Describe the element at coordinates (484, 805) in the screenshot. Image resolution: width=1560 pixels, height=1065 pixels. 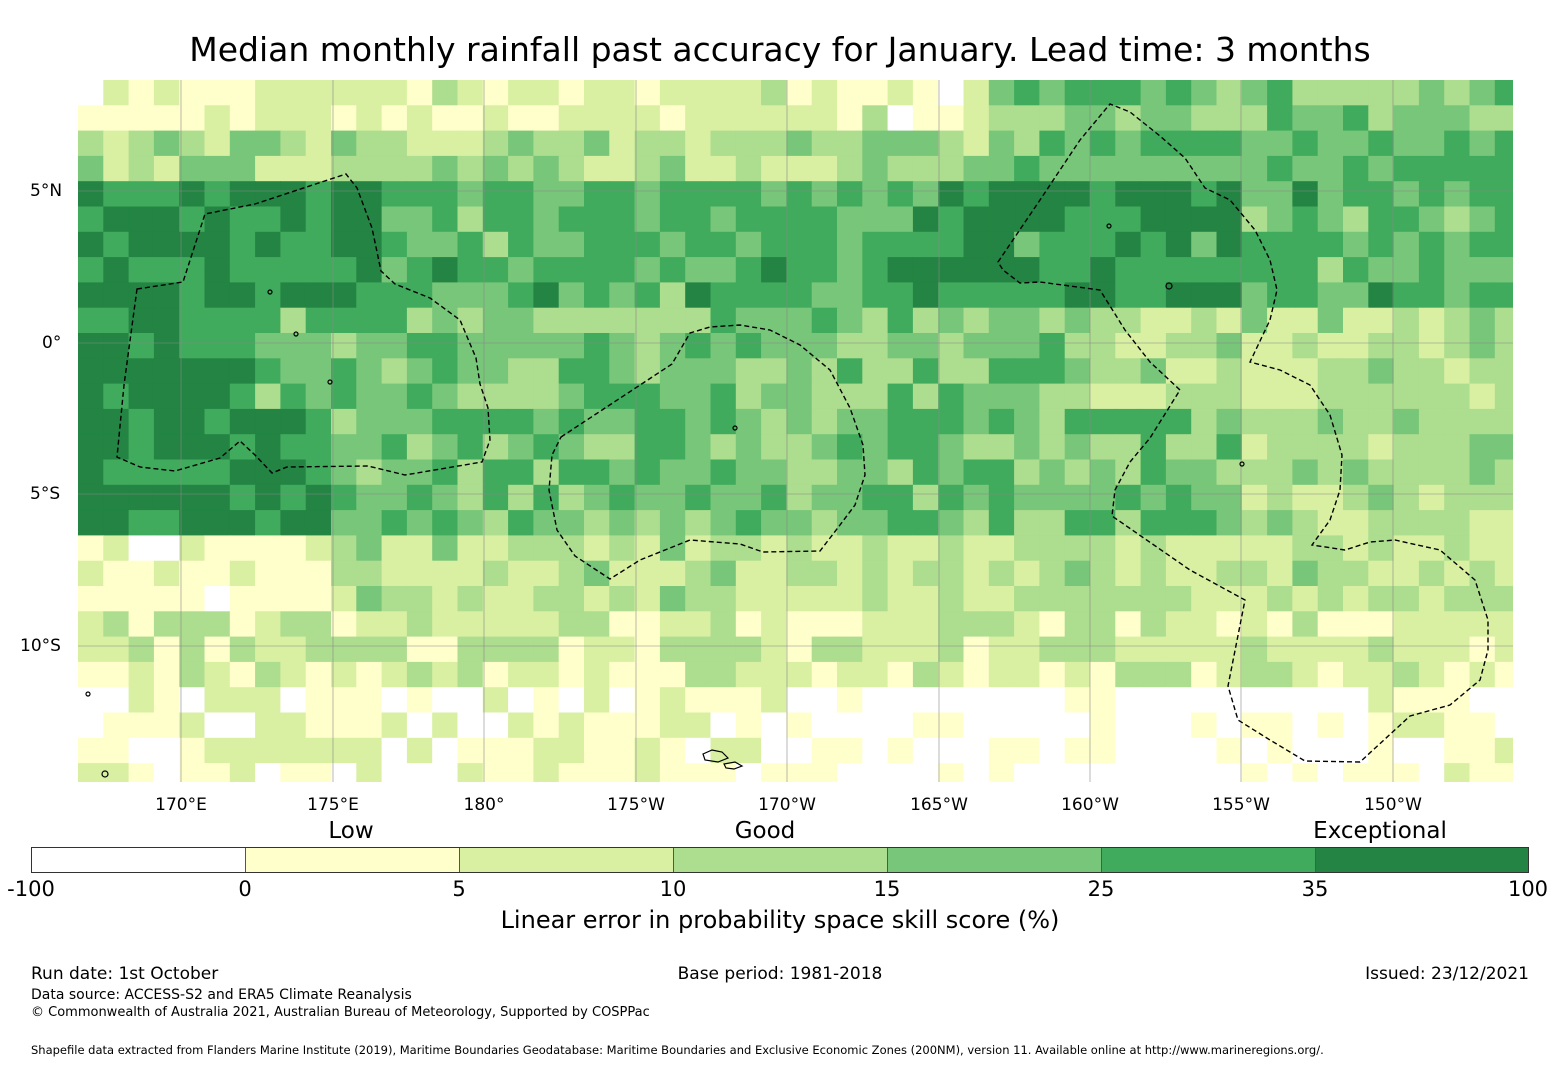
I see `x-tick-label: 180°` at that location.